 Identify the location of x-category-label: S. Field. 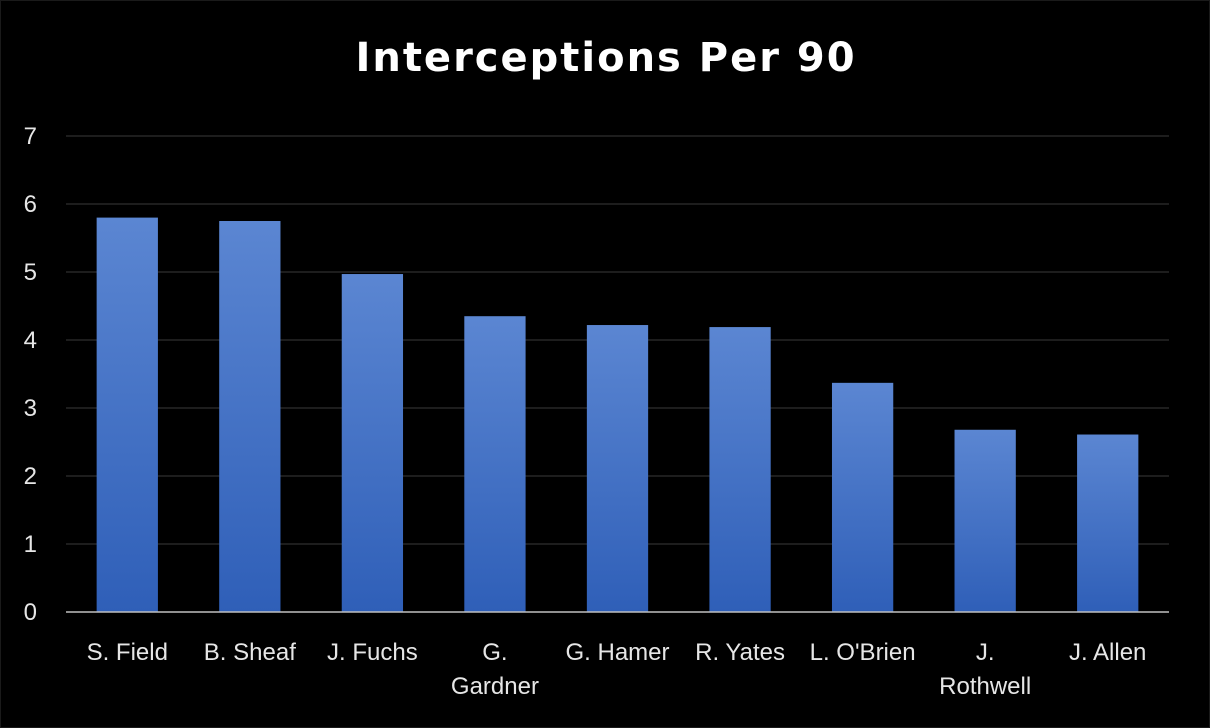
(127, 652).